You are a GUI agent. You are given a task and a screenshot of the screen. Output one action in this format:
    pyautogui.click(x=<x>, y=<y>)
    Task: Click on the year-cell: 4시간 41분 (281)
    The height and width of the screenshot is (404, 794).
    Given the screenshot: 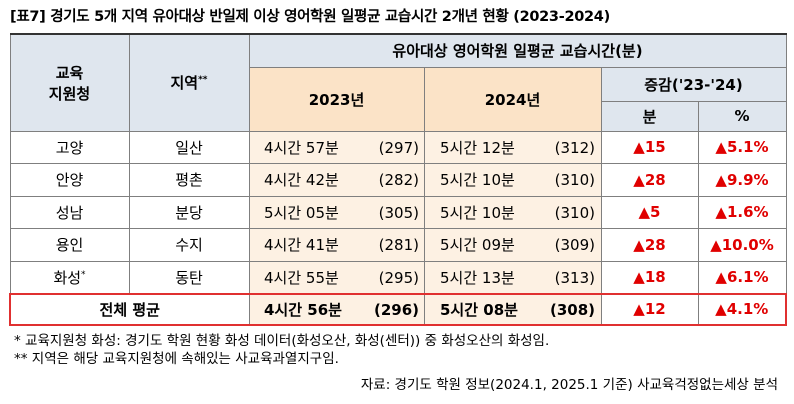 What is the action you would take?
    pyautogui.click(x=336, y=245)
    